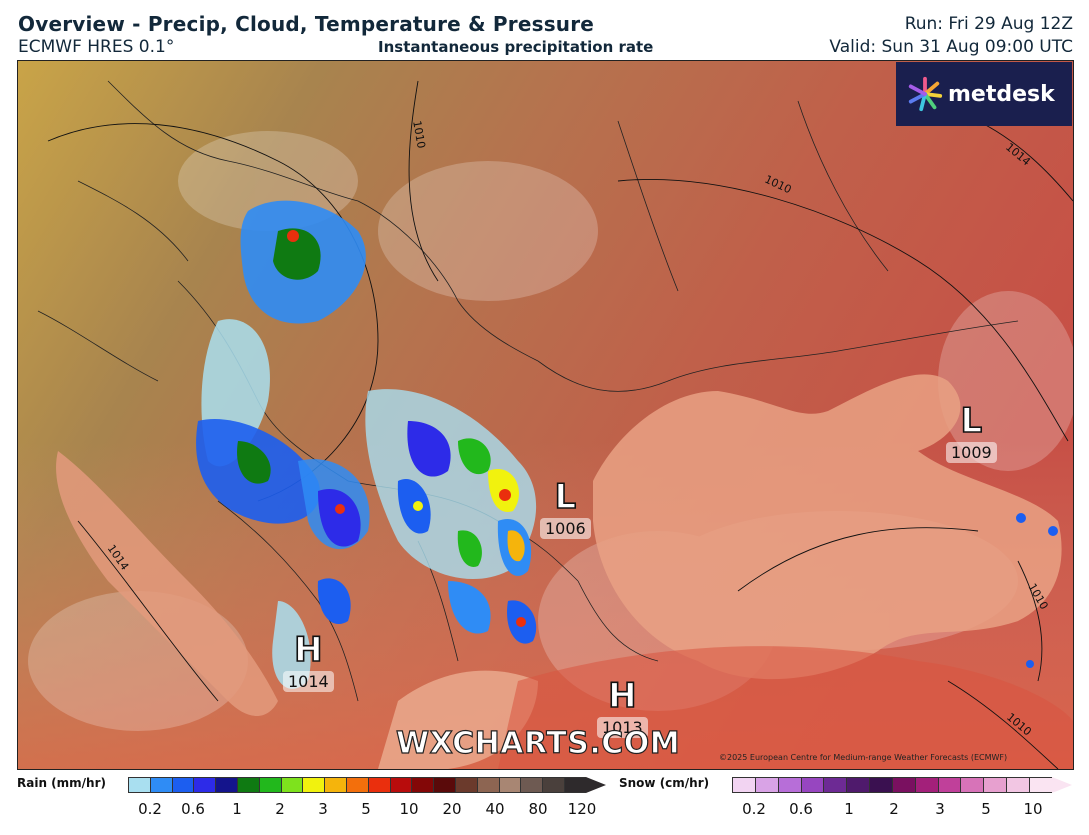 The width and height of the screenshot is (1089, 835). Describe the element at coordinates (849, 809) in the screenshot. I see `snow-tick: 1` at that location.